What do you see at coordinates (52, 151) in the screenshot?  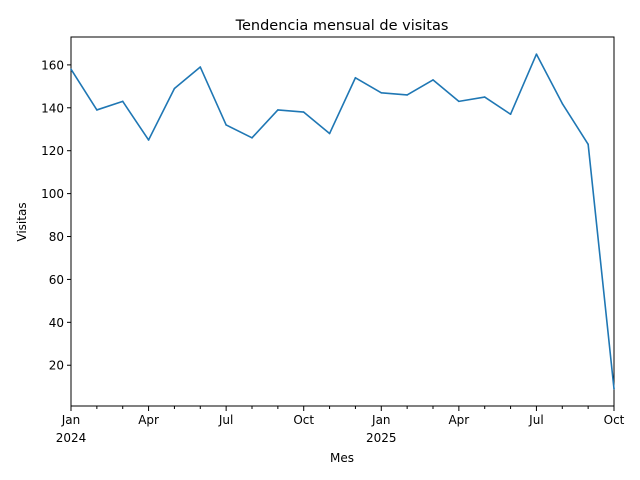 I see `y-tick-label: 120` at bounding box center [52, 151].